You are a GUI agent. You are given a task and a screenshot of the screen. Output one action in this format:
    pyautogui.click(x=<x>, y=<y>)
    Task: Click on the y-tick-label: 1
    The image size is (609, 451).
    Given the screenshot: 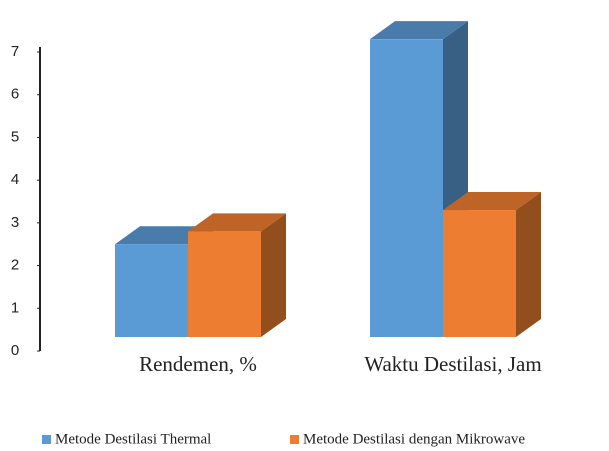 What is the action you would take?
    pyautogui.click(x=15, y=307)
    